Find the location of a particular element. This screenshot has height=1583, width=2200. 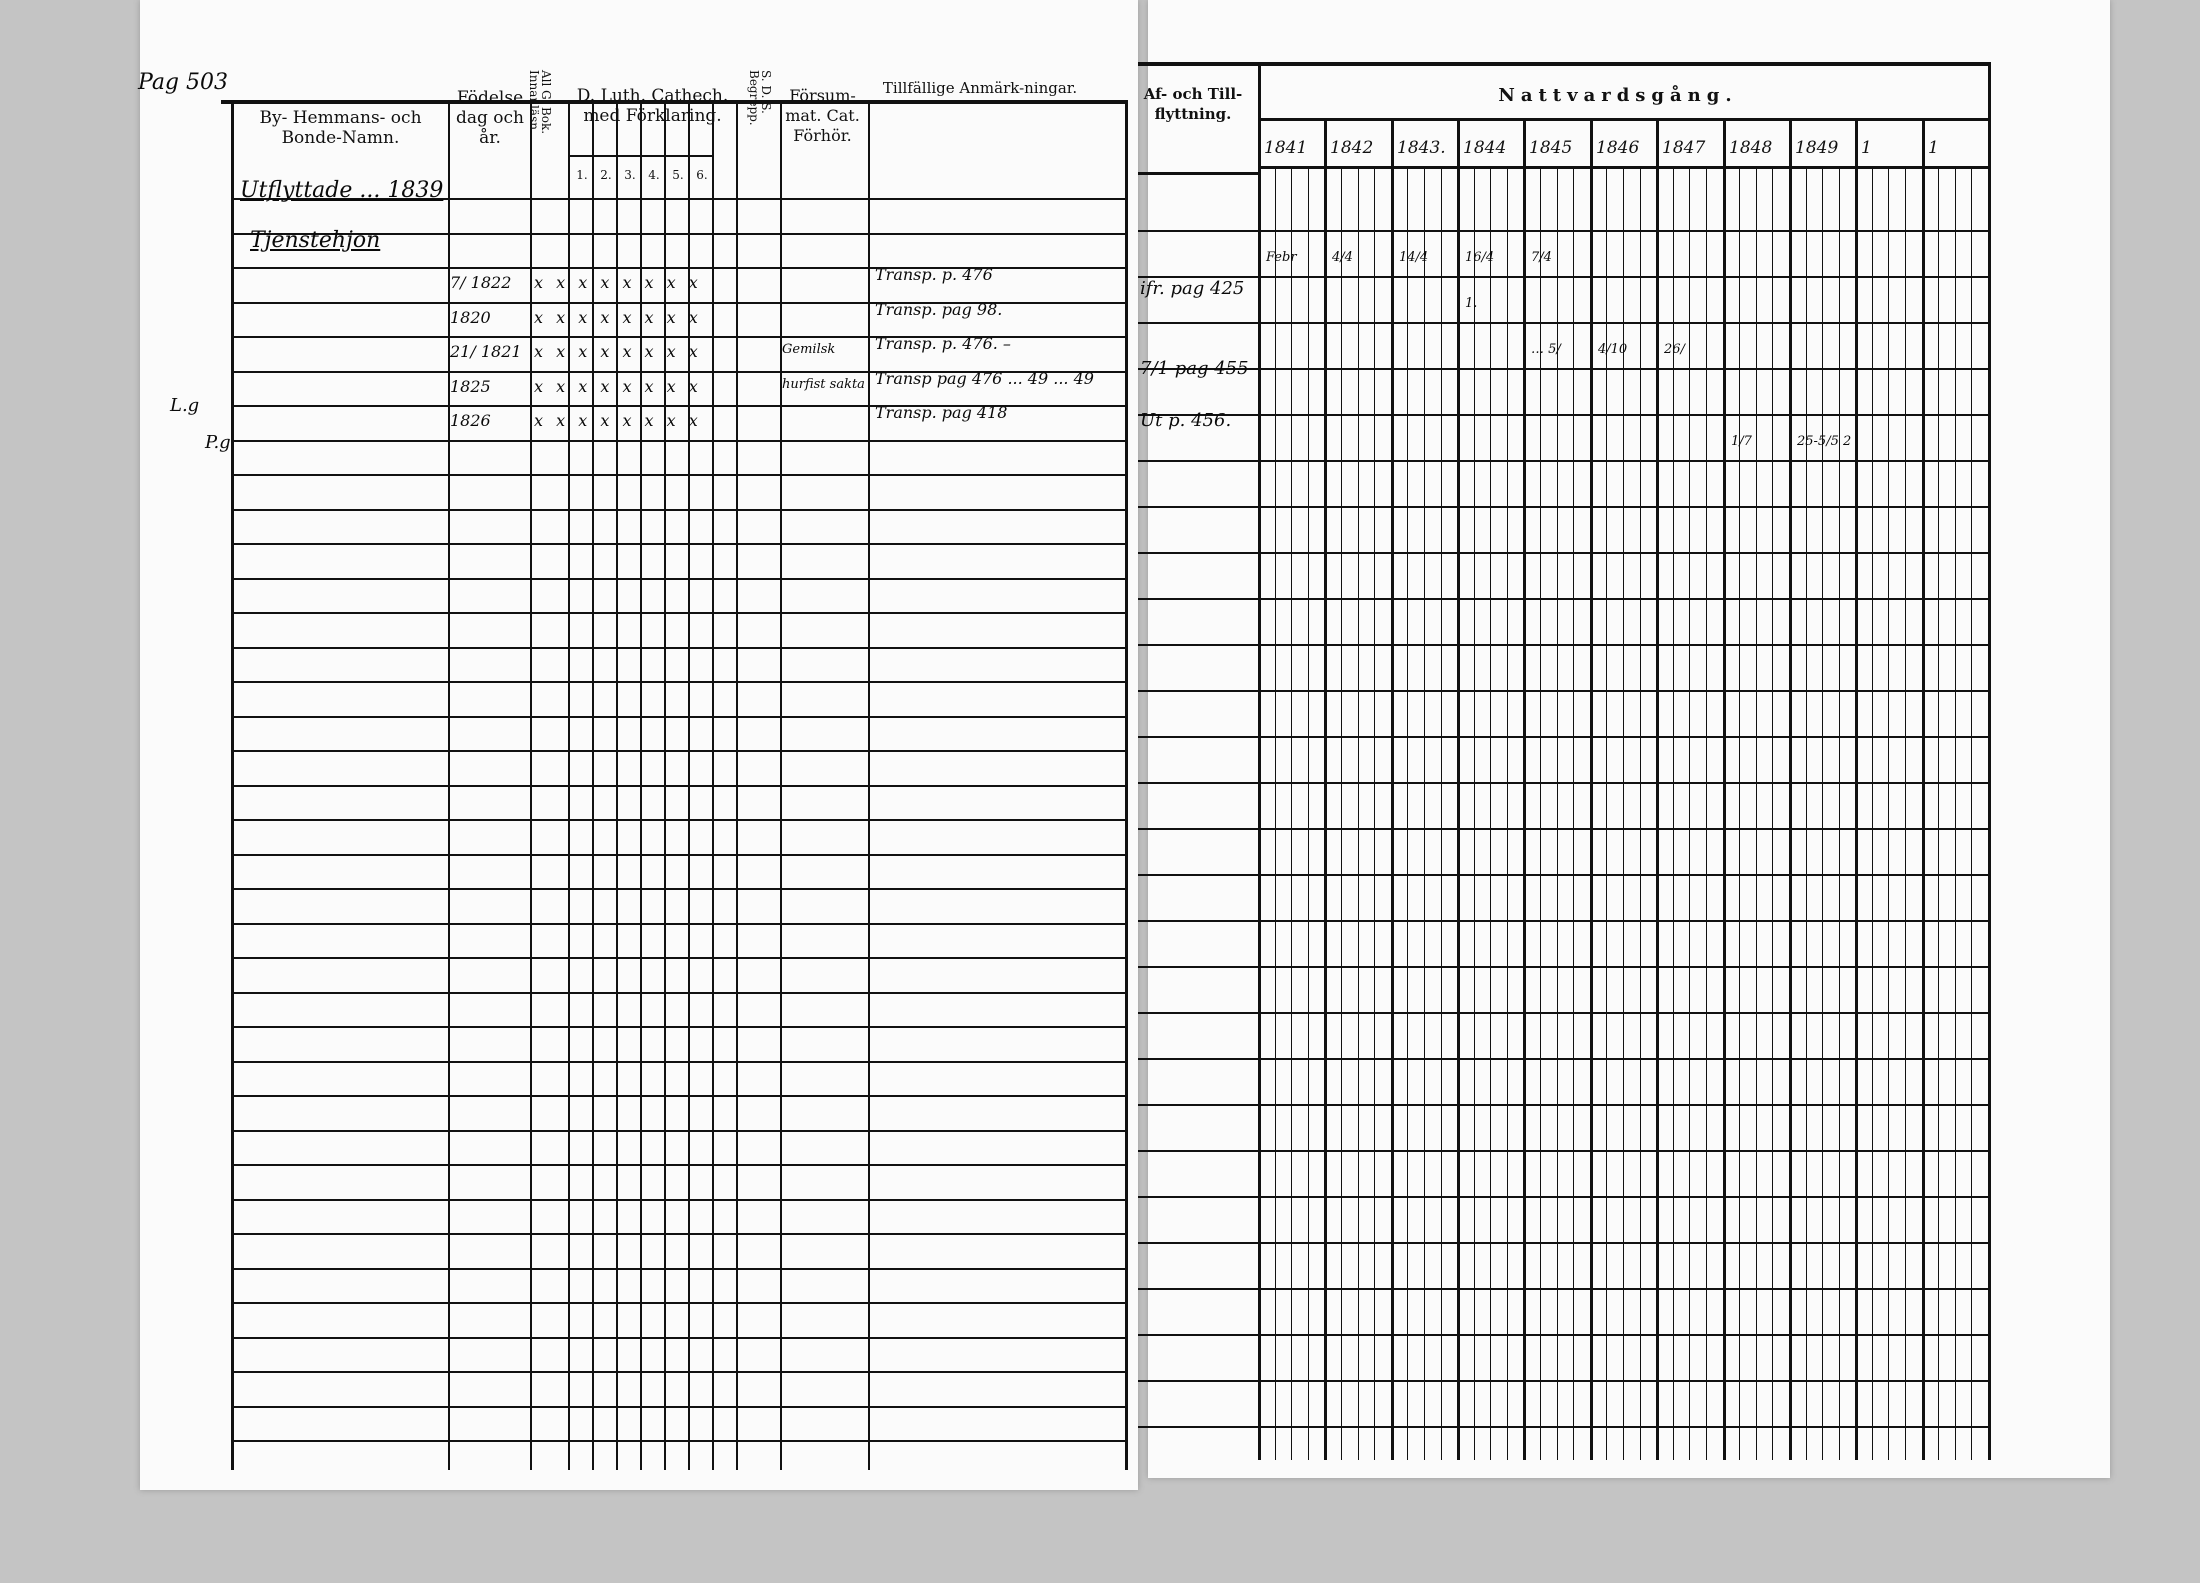

cathech-subheader: 5. is located at coordinates (678, 175).